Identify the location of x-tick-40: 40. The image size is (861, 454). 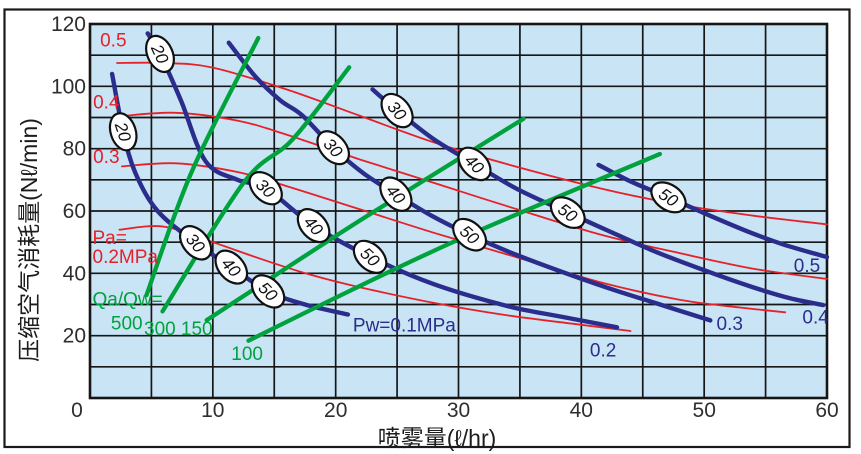
(581, 410).